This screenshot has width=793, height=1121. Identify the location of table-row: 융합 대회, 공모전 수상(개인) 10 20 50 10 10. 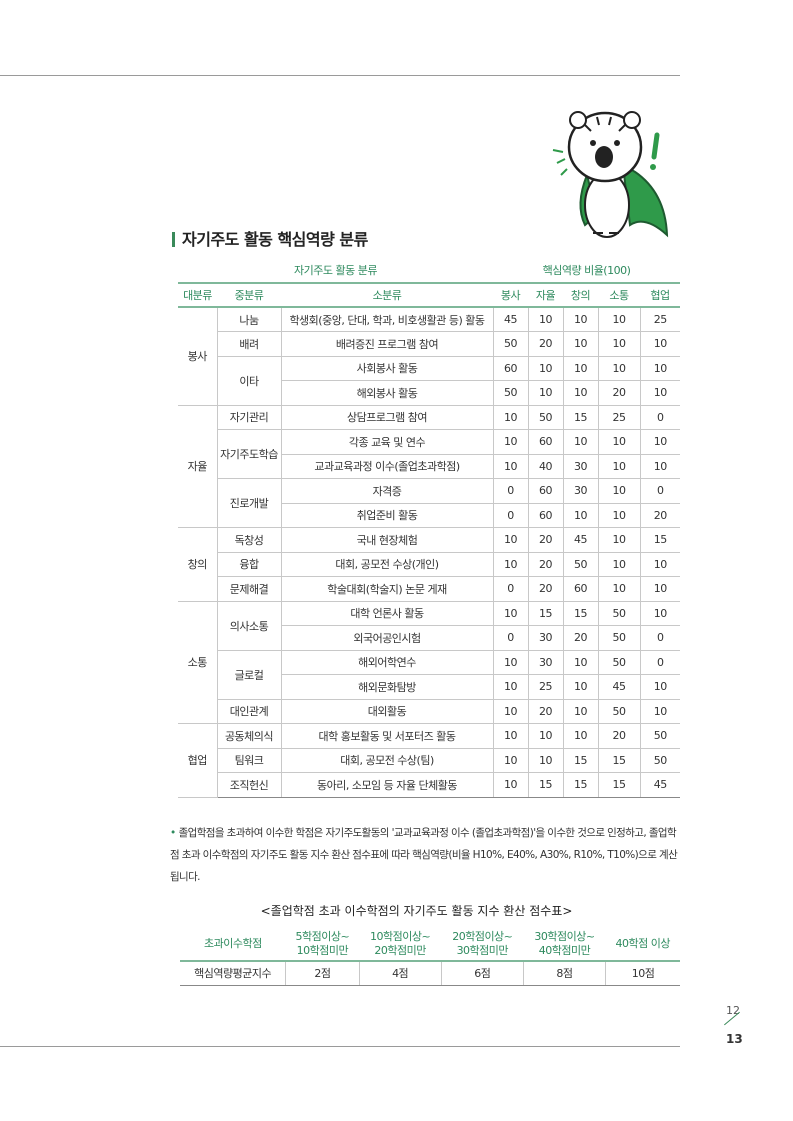
(429, 564).